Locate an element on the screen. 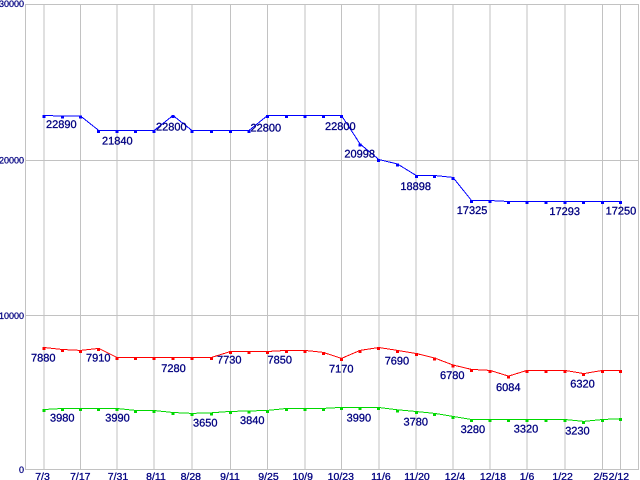  svg-text: 17250 is located at coordinates (621, 211).